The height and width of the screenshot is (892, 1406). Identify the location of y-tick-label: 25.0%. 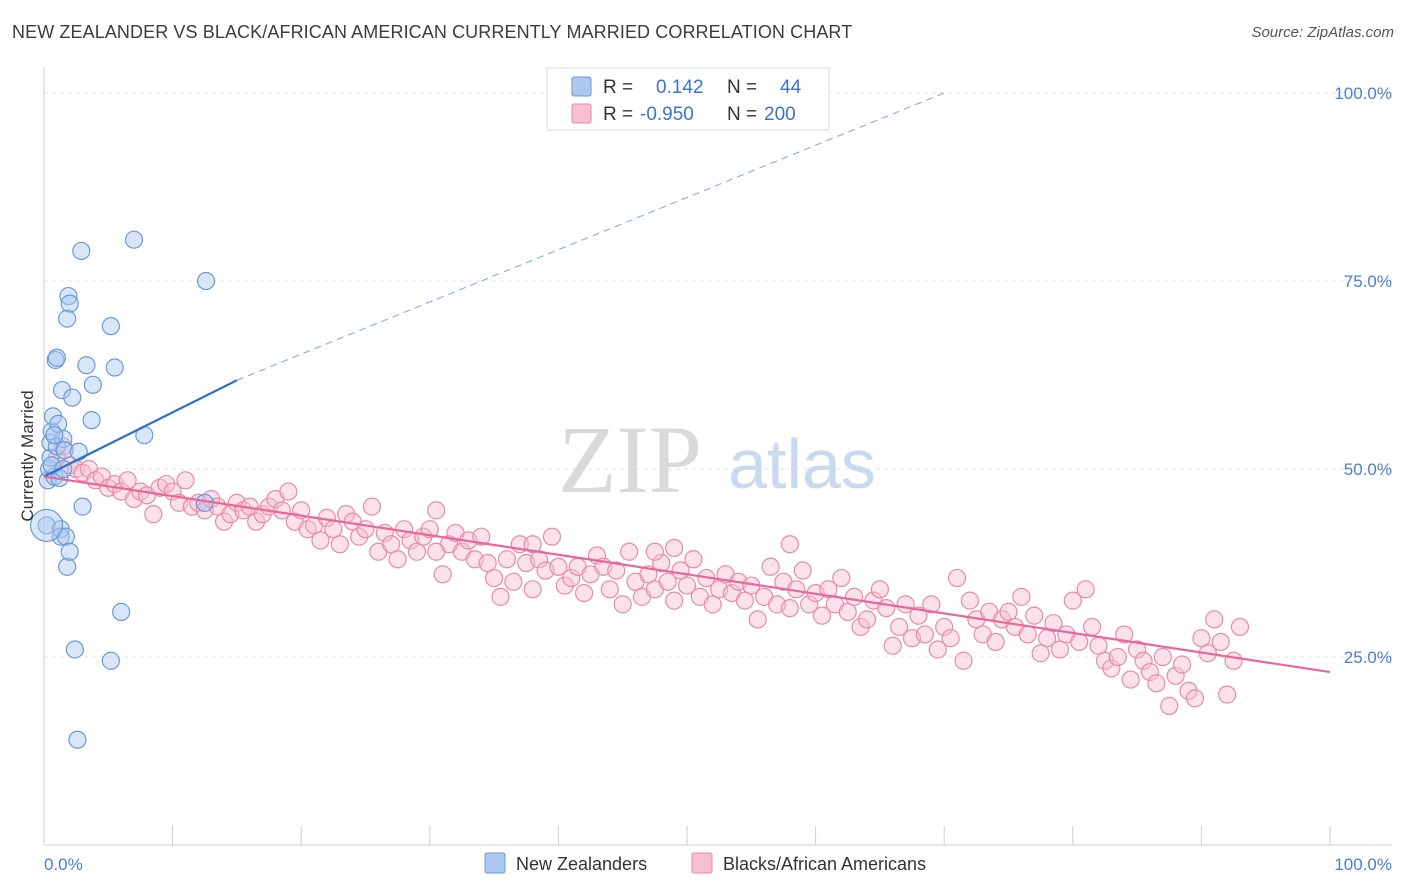
(1368, 657).